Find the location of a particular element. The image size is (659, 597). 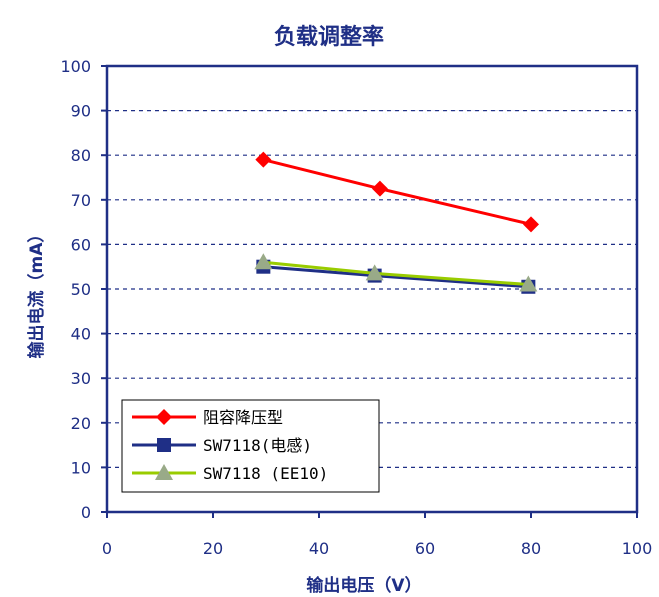

legend-label-2: SW7118(电感) is located at coordinates (257, 445).